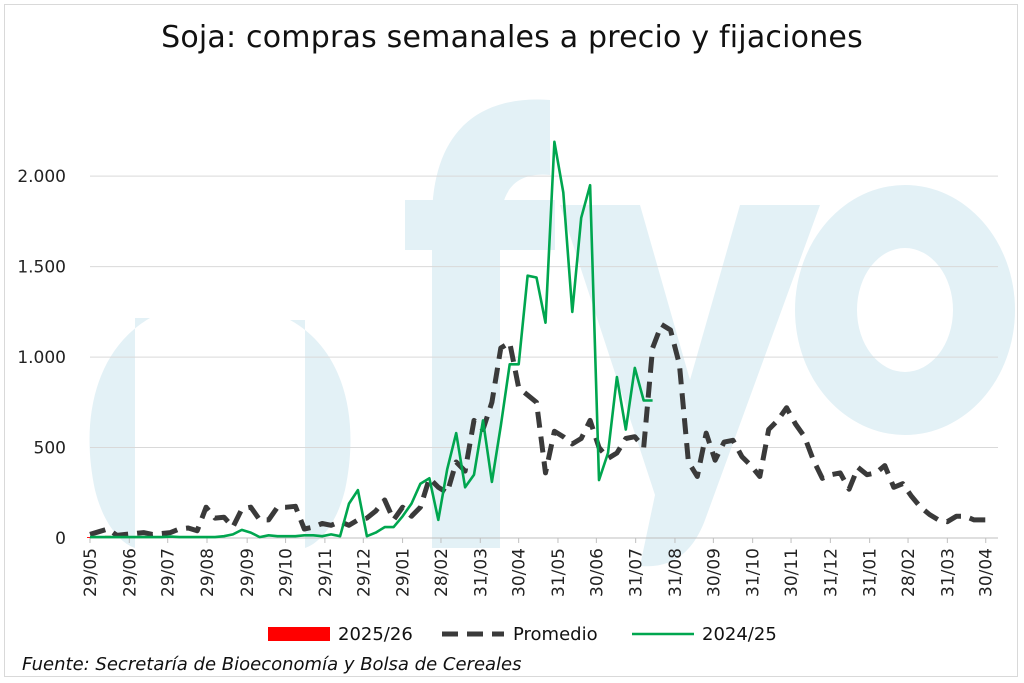 The image size is (1024, 683). What do you see at coordinates (169, 572) in the screenshot?
I see `x-tick-label: 29/07` at bounding box center [169, 572].